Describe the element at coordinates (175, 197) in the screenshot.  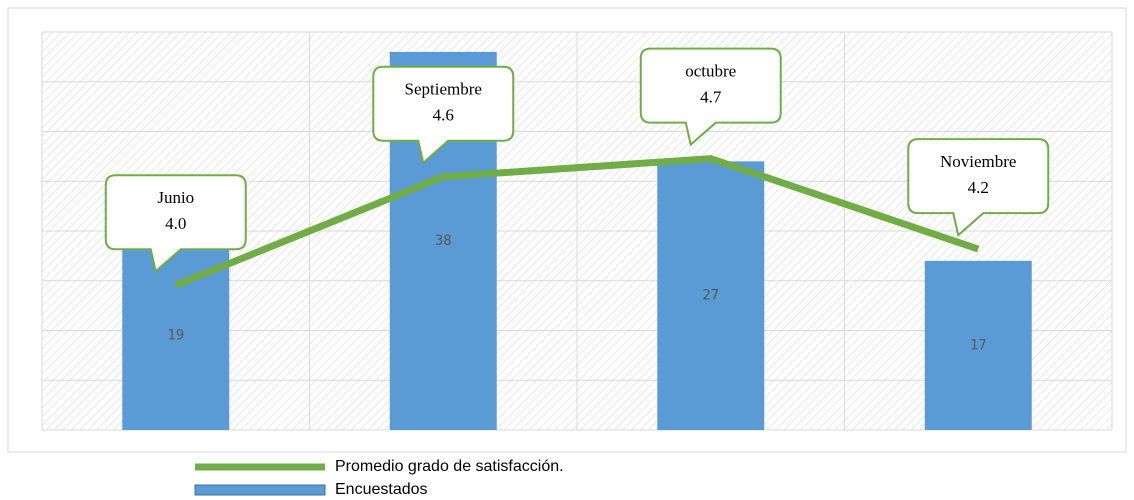
I see `callout-category: Junio` at that location.